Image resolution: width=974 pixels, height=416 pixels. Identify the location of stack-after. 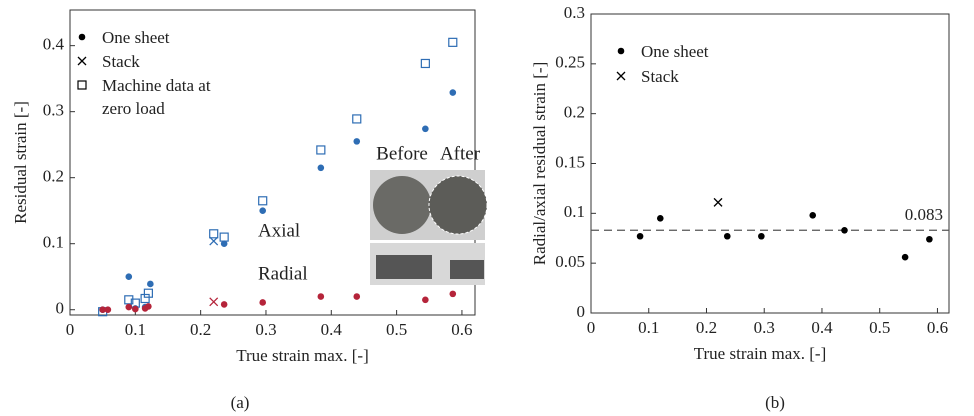
(467, 269).